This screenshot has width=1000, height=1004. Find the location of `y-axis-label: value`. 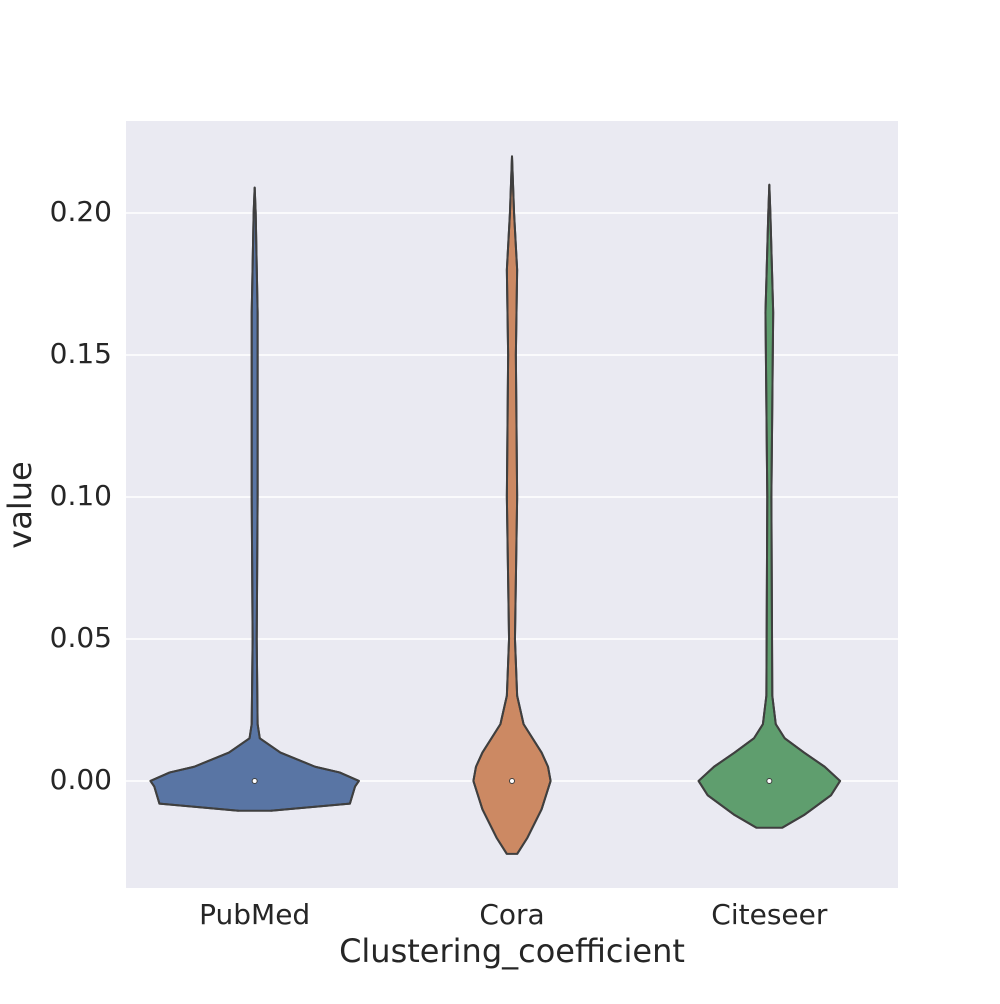

y-axis-label: value is located at coordinates (20, 504).